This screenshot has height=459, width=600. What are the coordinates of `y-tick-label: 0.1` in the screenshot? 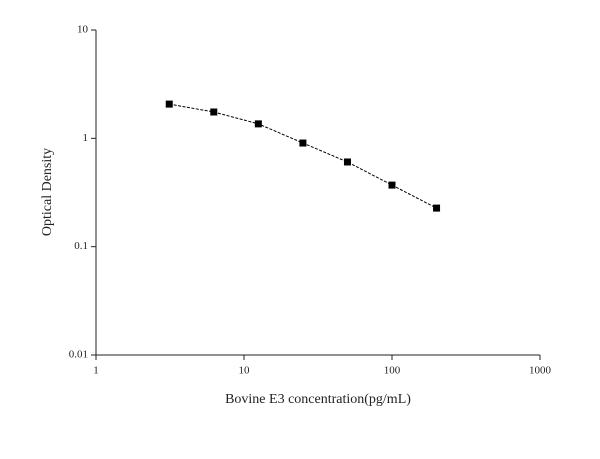 It's located at (81, 246).